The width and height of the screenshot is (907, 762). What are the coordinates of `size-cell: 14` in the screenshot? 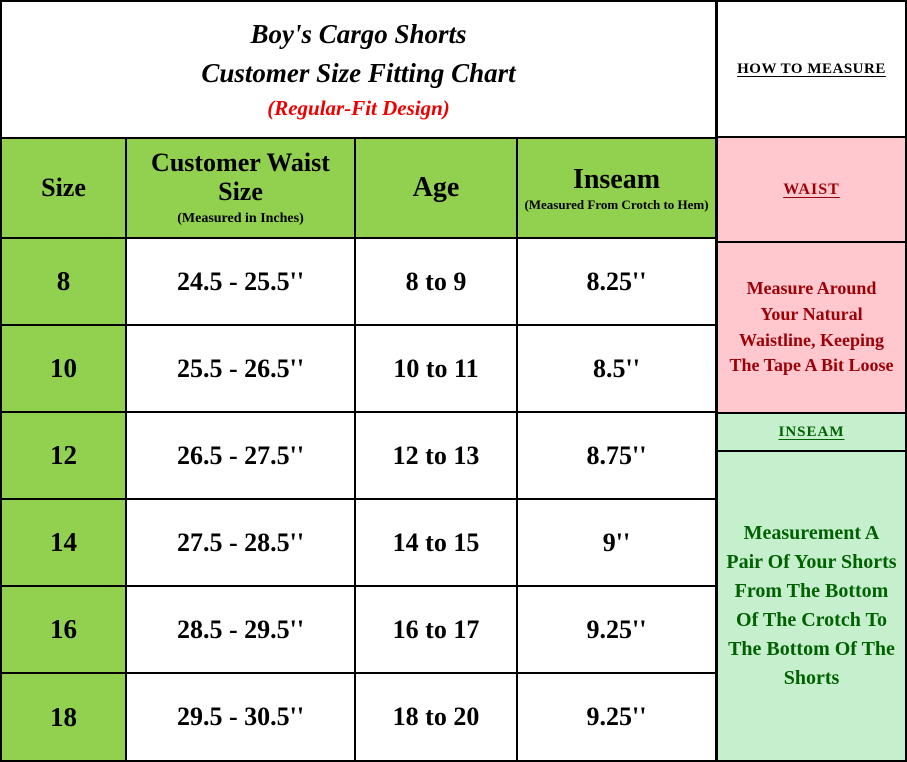 It's located at (64, 542).